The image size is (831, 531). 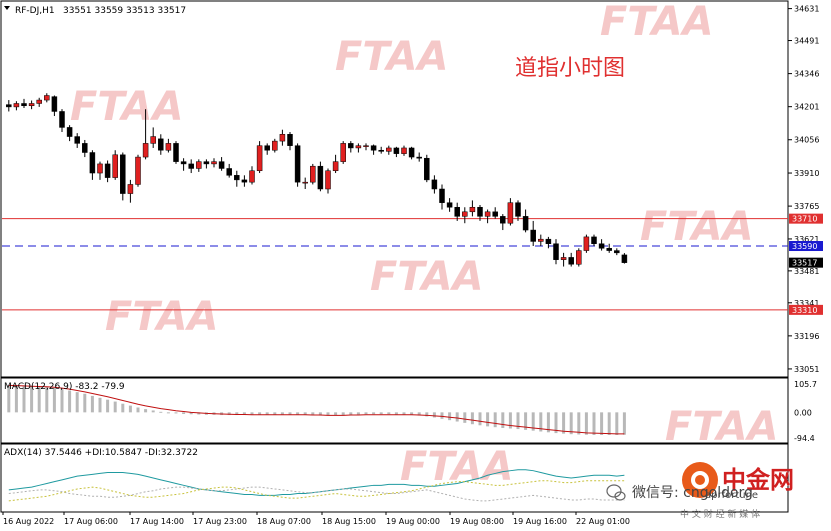 I want to click on macd-frame, so click(x=394, y=410).